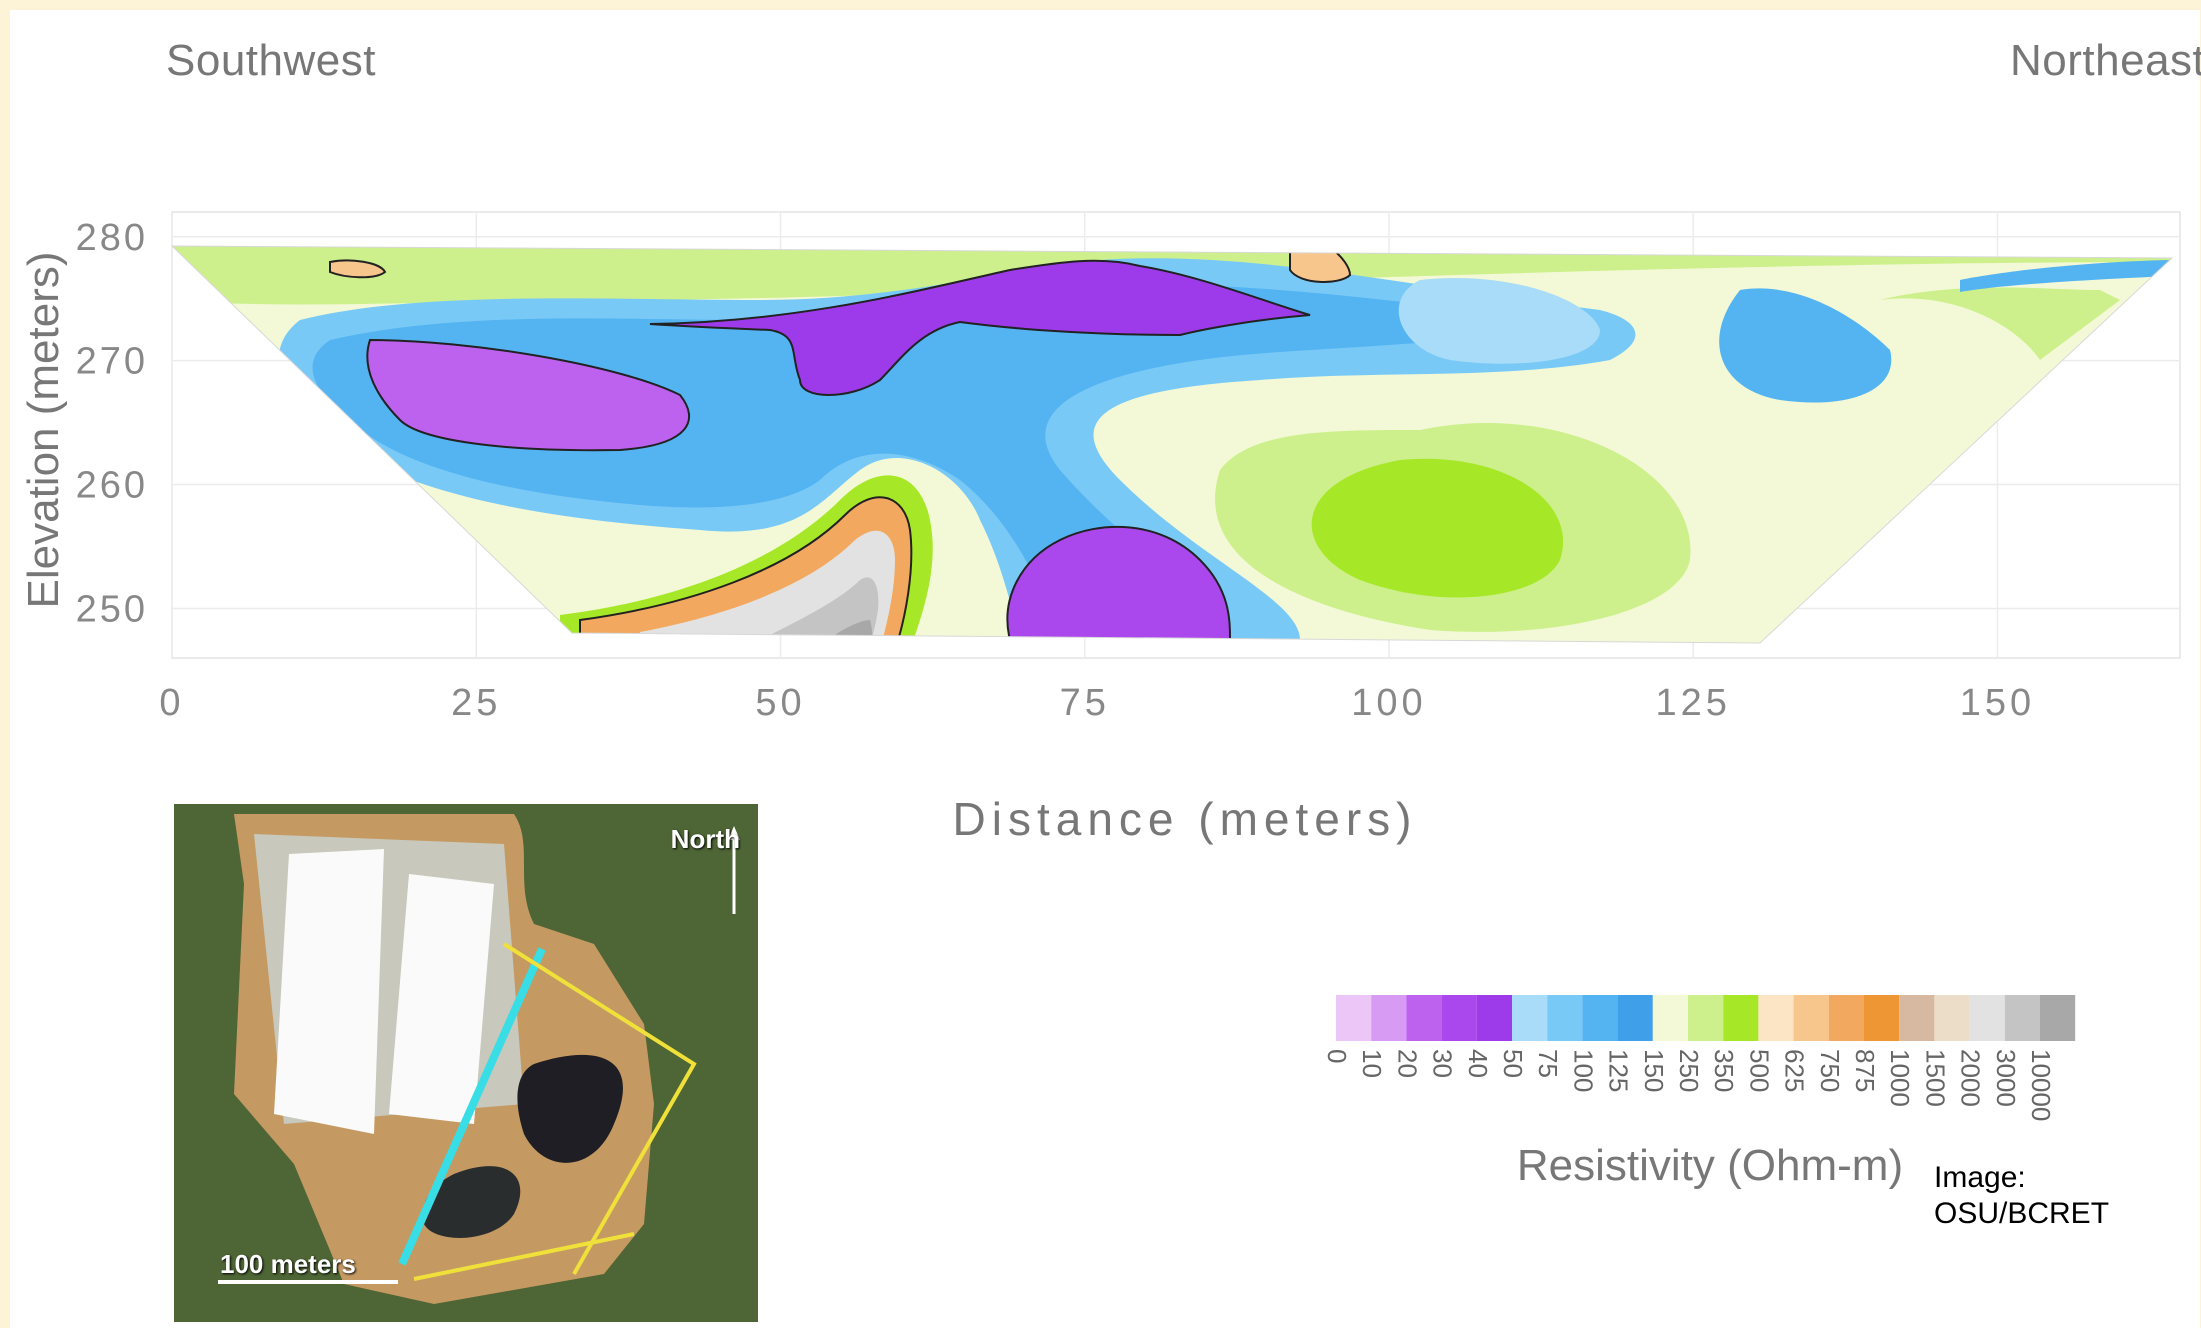  Describe the element at coordinates (1085, 703) in the screenshot. I see `x-tick-label: 75` at that location.